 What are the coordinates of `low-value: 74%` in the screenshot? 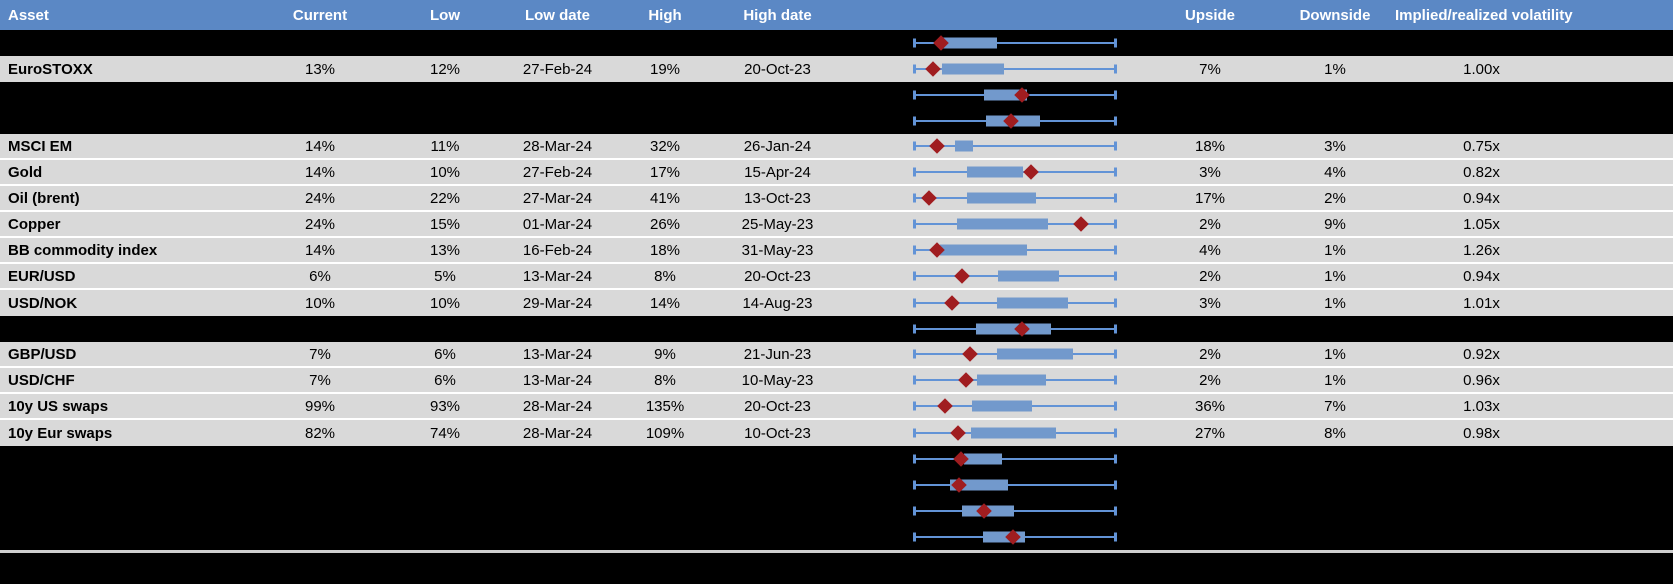 It's located at (445, 433).